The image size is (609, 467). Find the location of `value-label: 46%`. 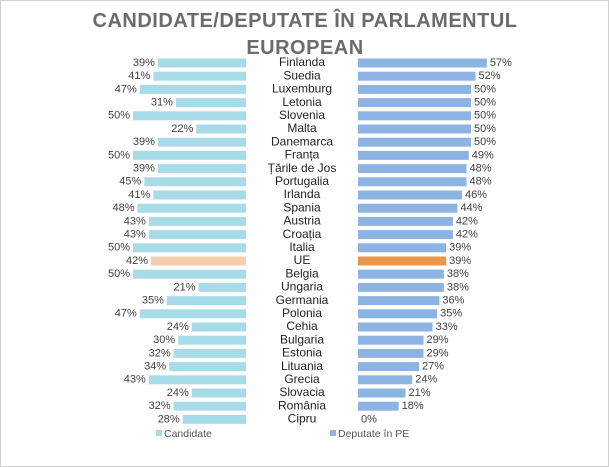

value-label: 46% is located at coordinates (476, 195).